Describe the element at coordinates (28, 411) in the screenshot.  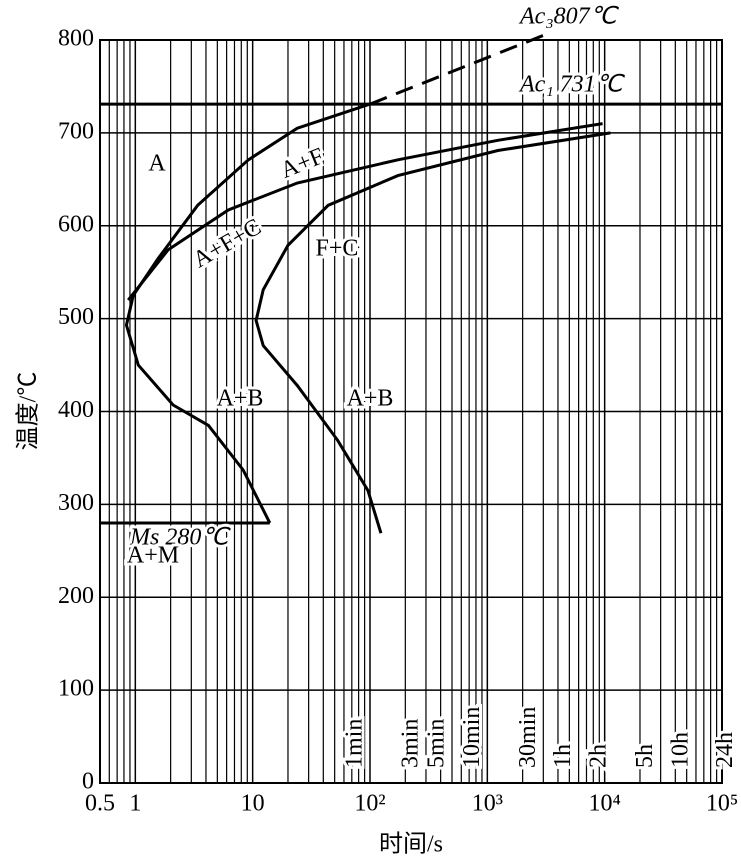
I see `y-axis-label: 温度/℃` at that location.